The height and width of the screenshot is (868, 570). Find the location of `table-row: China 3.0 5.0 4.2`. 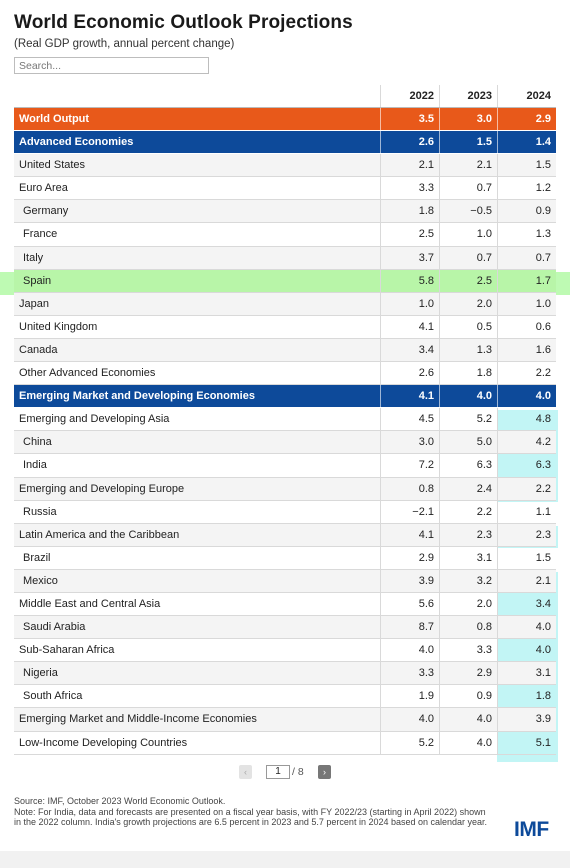

table-row: China 3.0 5.0 4.2 is located at coordinates (285, 443).